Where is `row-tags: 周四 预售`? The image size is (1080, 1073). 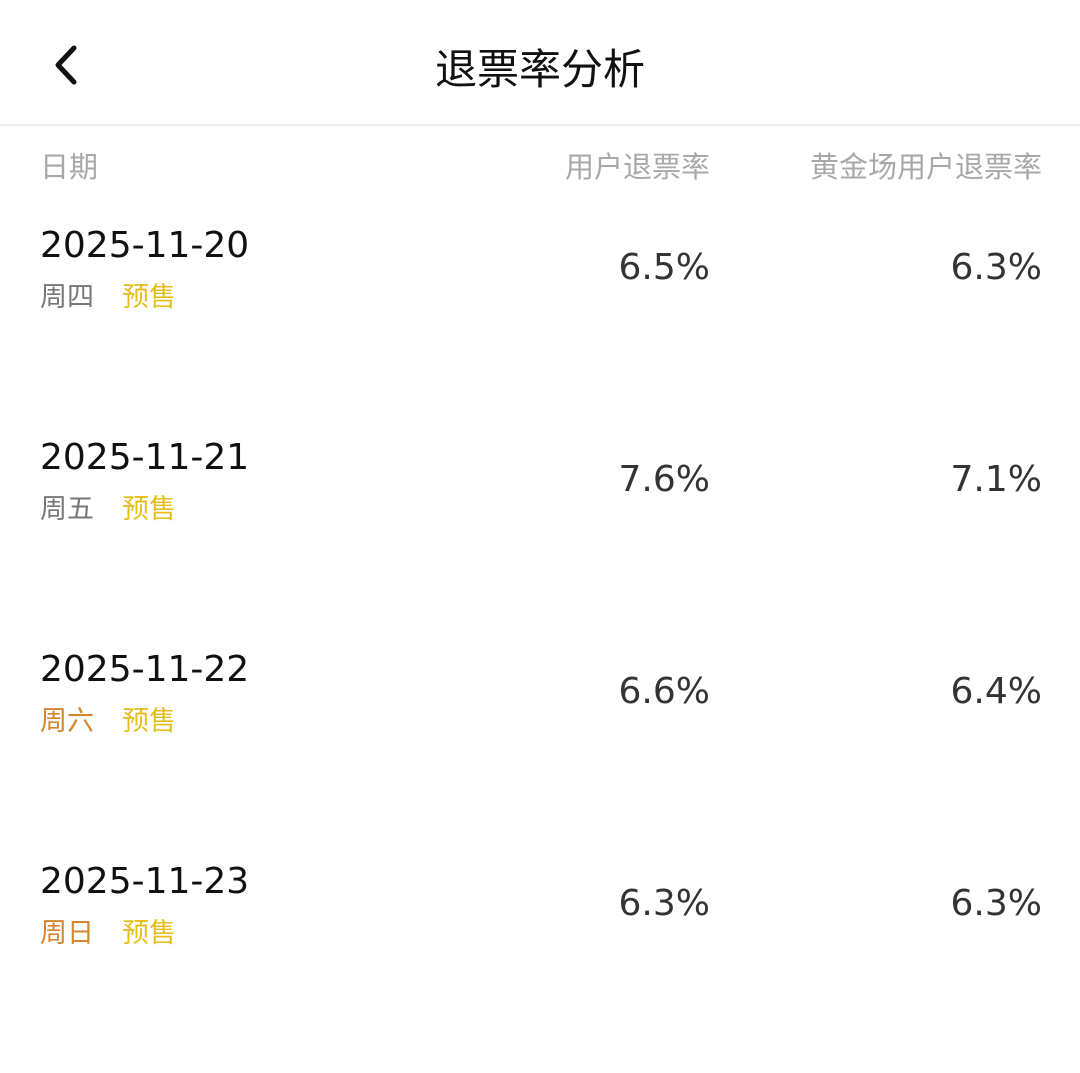
row-tags: 周四 预售 is located at coordinates (108, 294).